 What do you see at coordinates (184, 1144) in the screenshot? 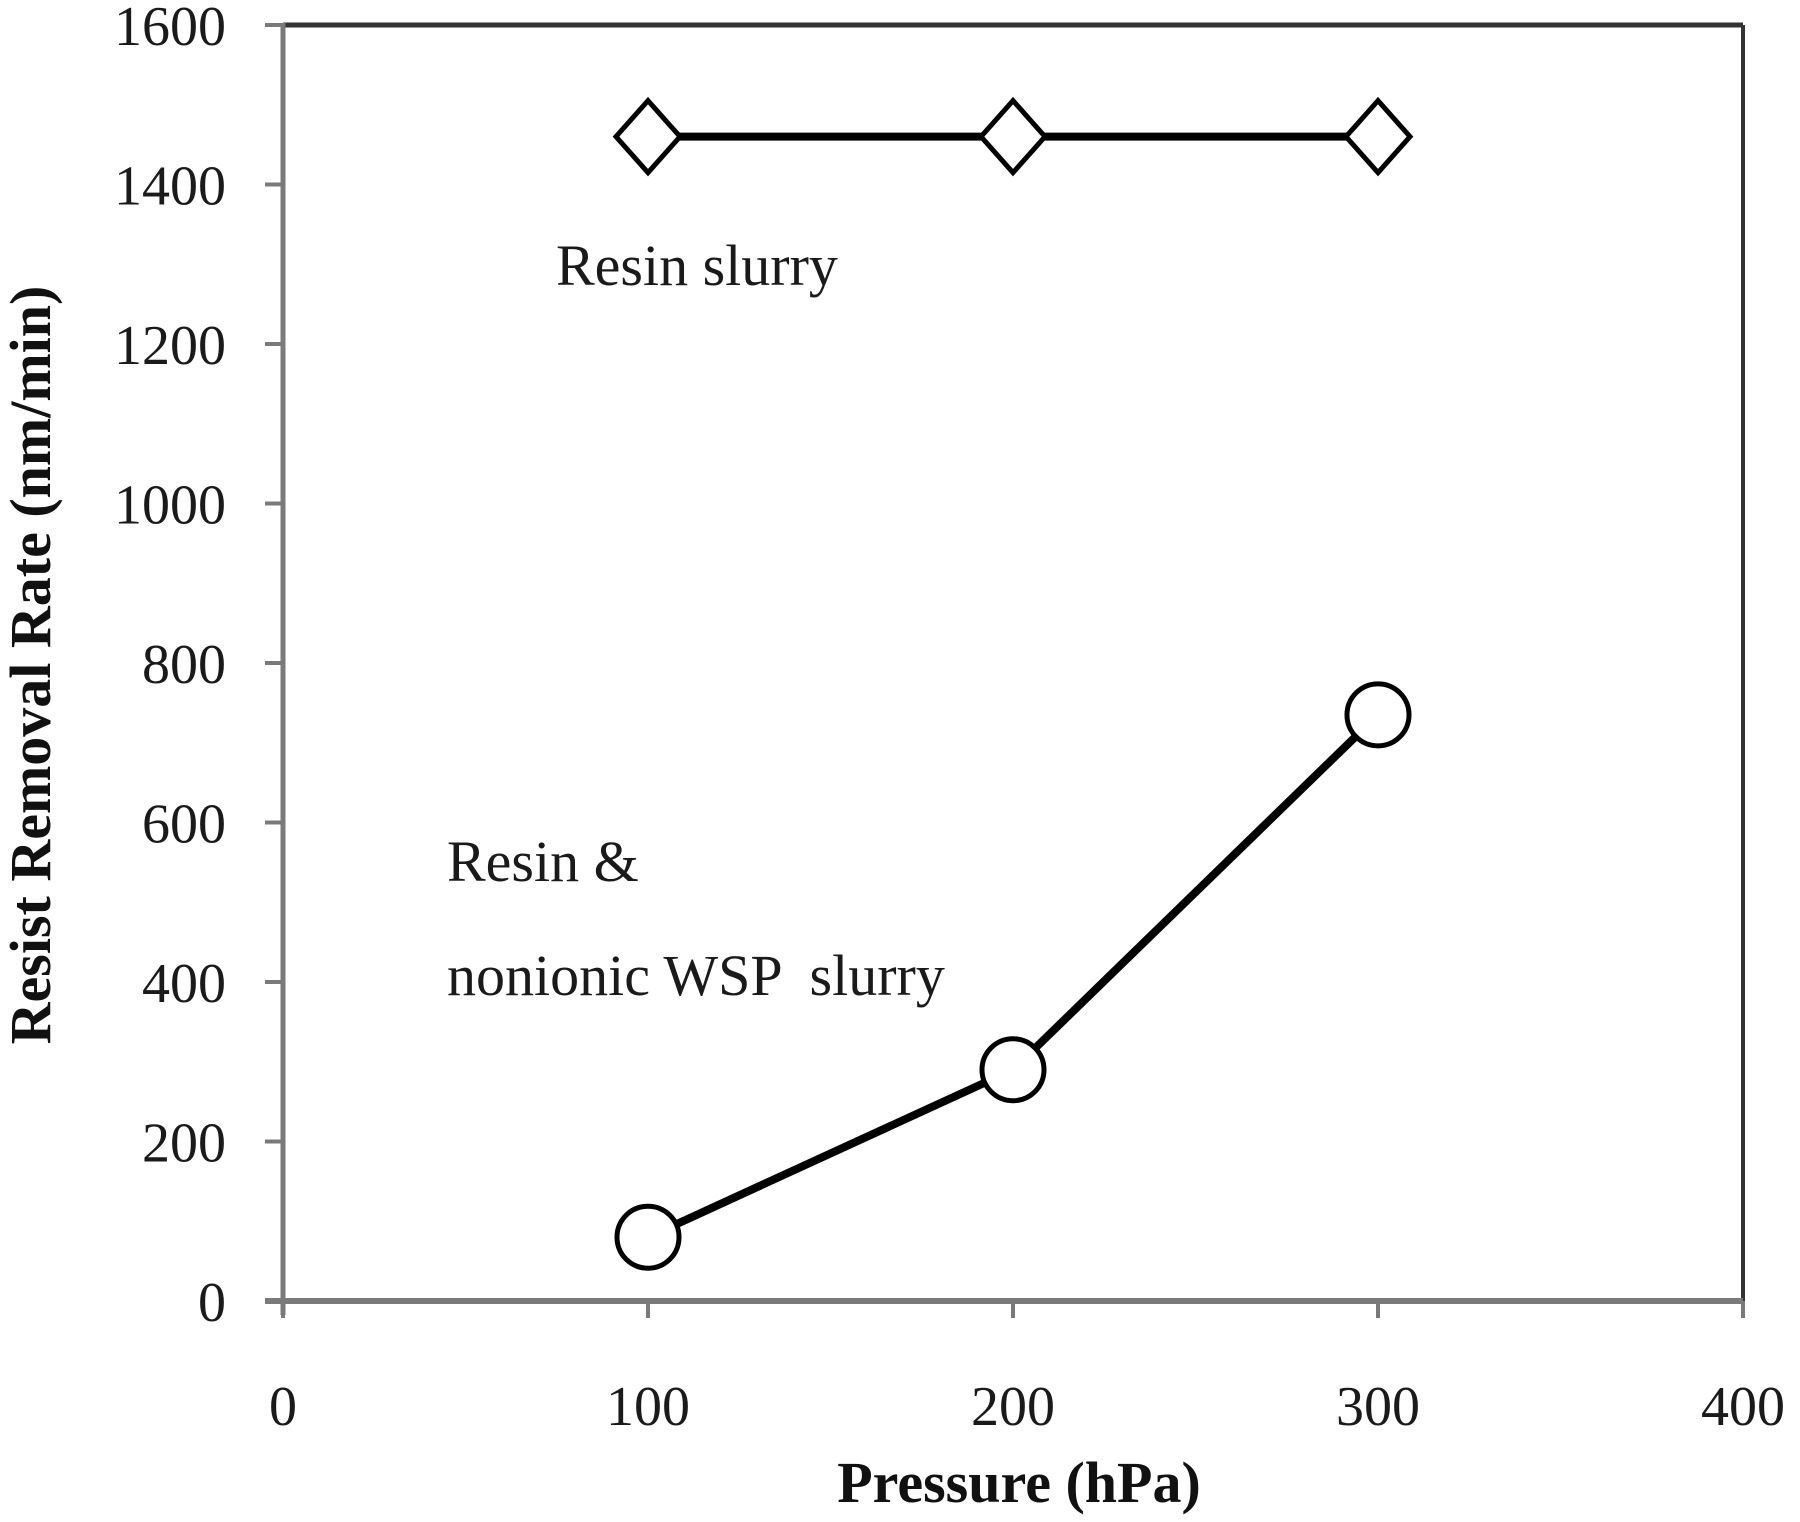
I see `y-tick-label: 200` at bounding box center [184, 1144].